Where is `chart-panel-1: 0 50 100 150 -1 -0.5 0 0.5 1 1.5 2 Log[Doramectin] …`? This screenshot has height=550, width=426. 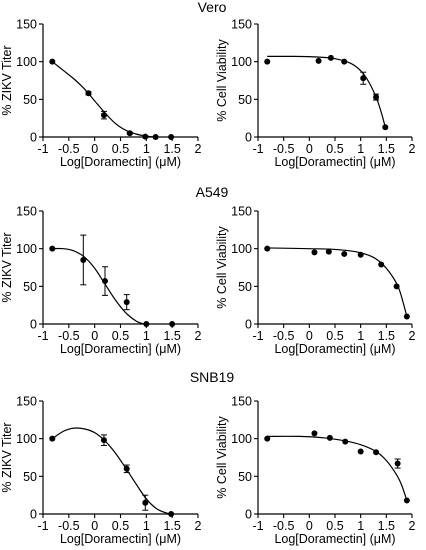
chart-panel-1: 0 50 100 150 -1 -0.5 0 0.5 1 1.5 2 Log[Doramectin] … is located at coordinates (101, 94).